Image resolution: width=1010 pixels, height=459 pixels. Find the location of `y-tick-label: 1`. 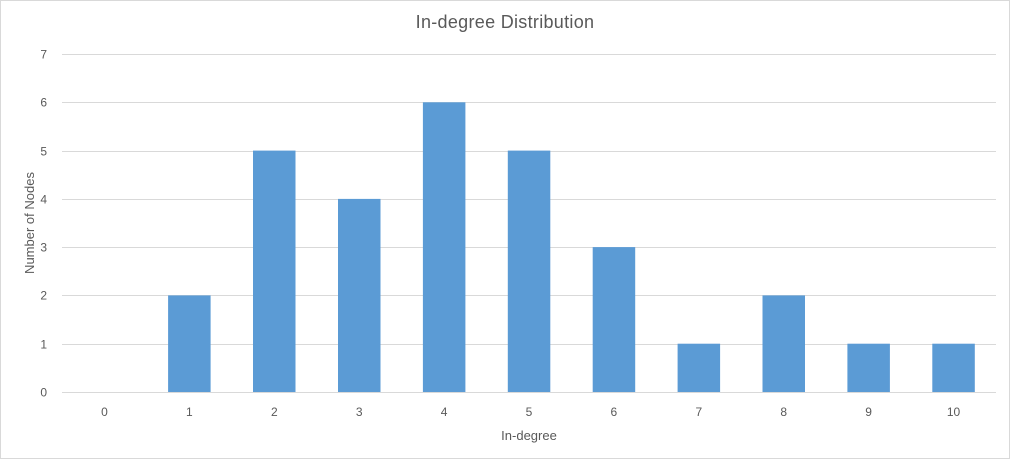

y-tick-label: 1 is located at coordinates (43, 345).